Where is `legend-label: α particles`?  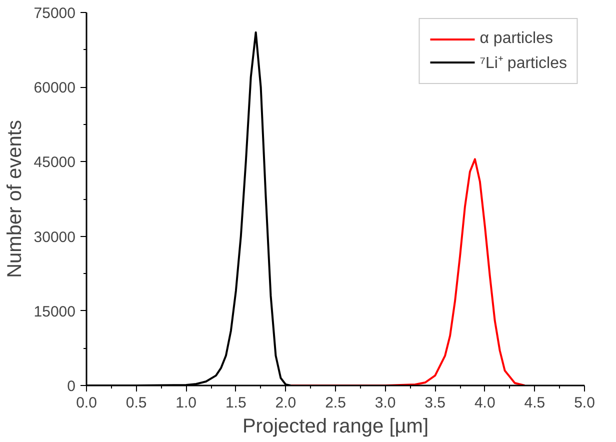
legend-label: α particles is located at coordinates (517, 39).